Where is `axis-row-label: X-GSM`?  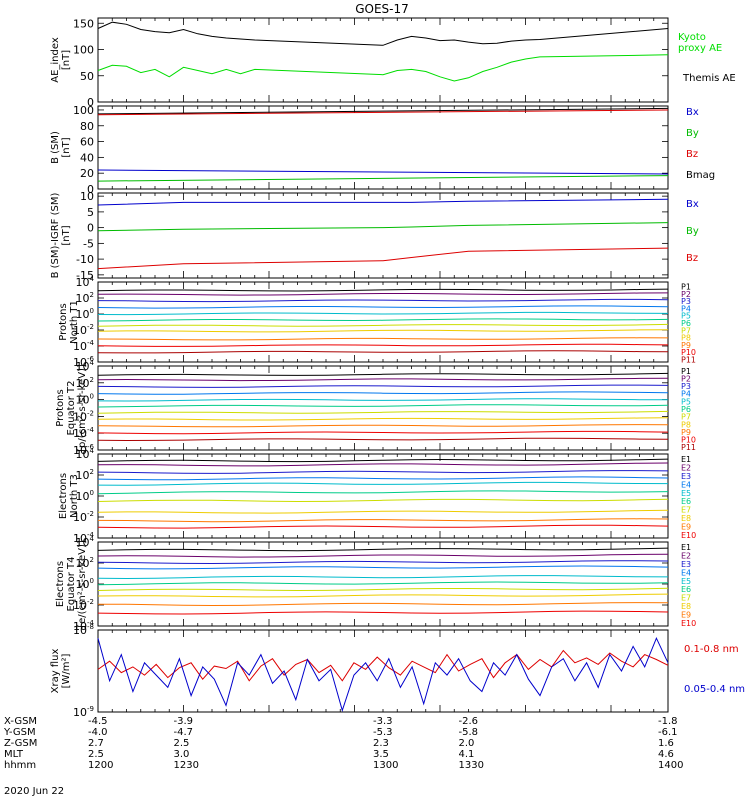
axis-row-label: X-GSM is located at coordinates (20, 721).